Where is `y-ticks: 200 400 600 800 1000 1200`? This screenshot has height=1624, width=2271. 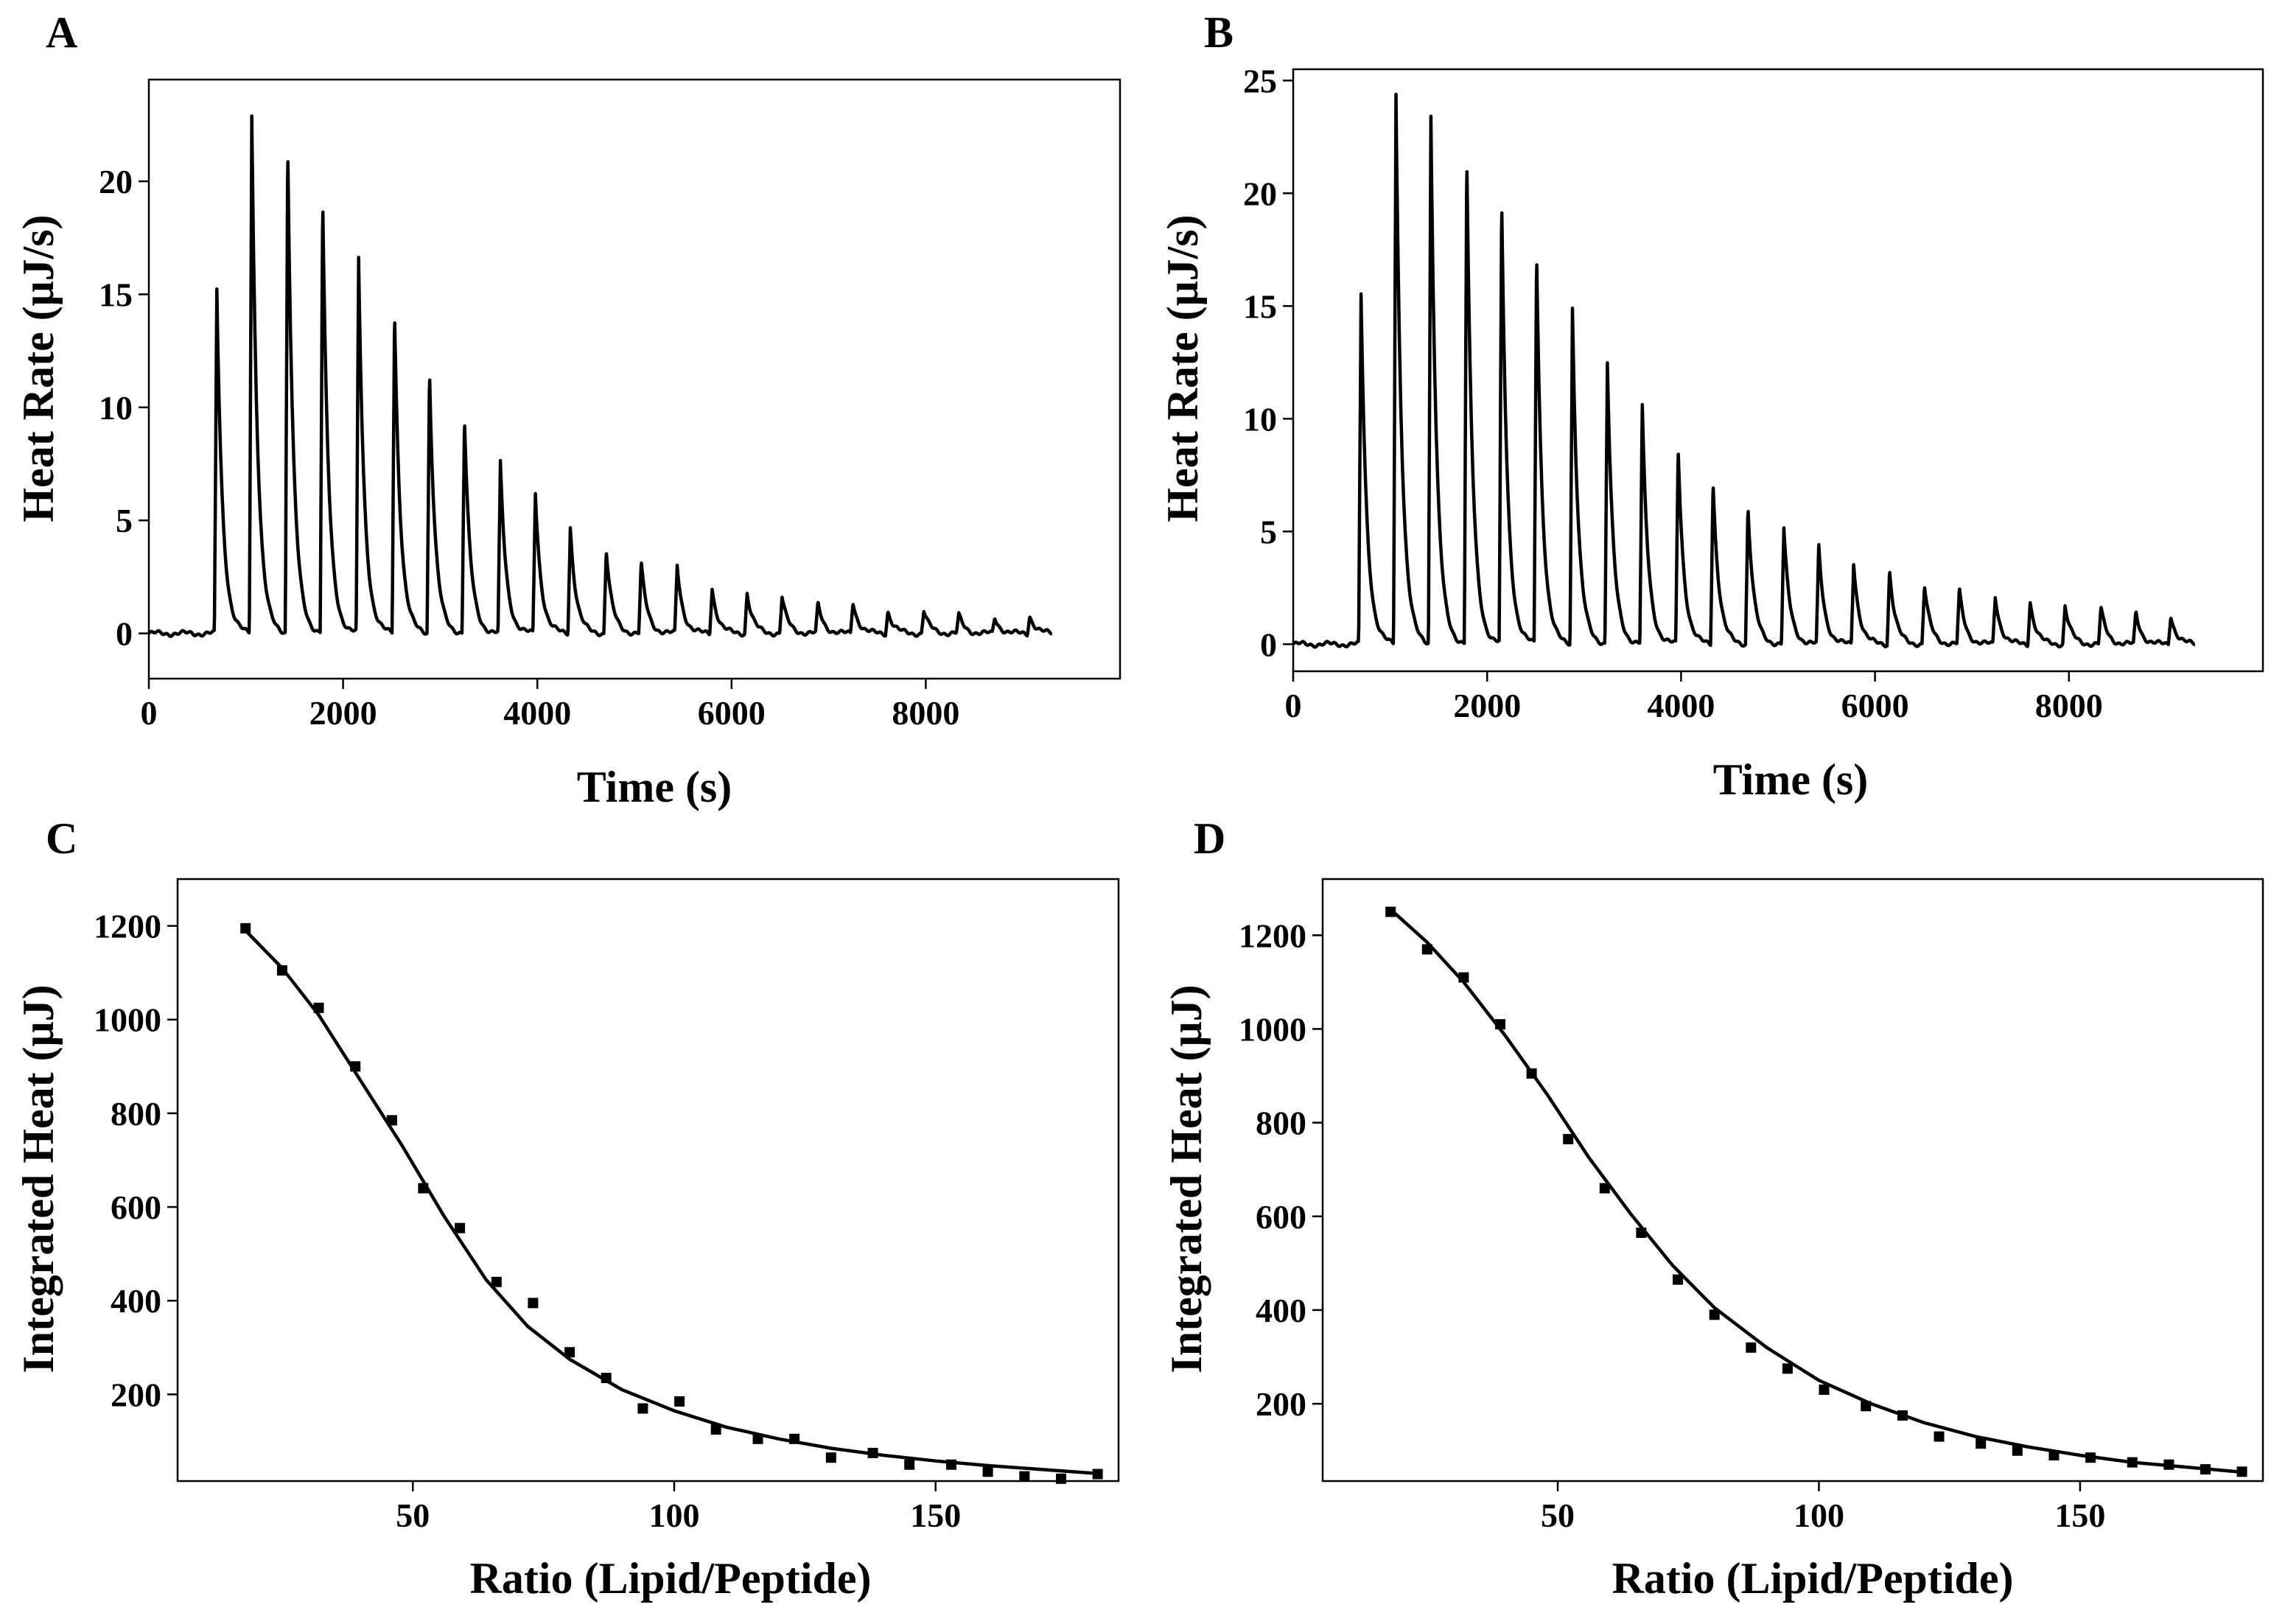 y-ticks: 200 400 600 800 1000 1200 is located at coordinates (136, 1160).